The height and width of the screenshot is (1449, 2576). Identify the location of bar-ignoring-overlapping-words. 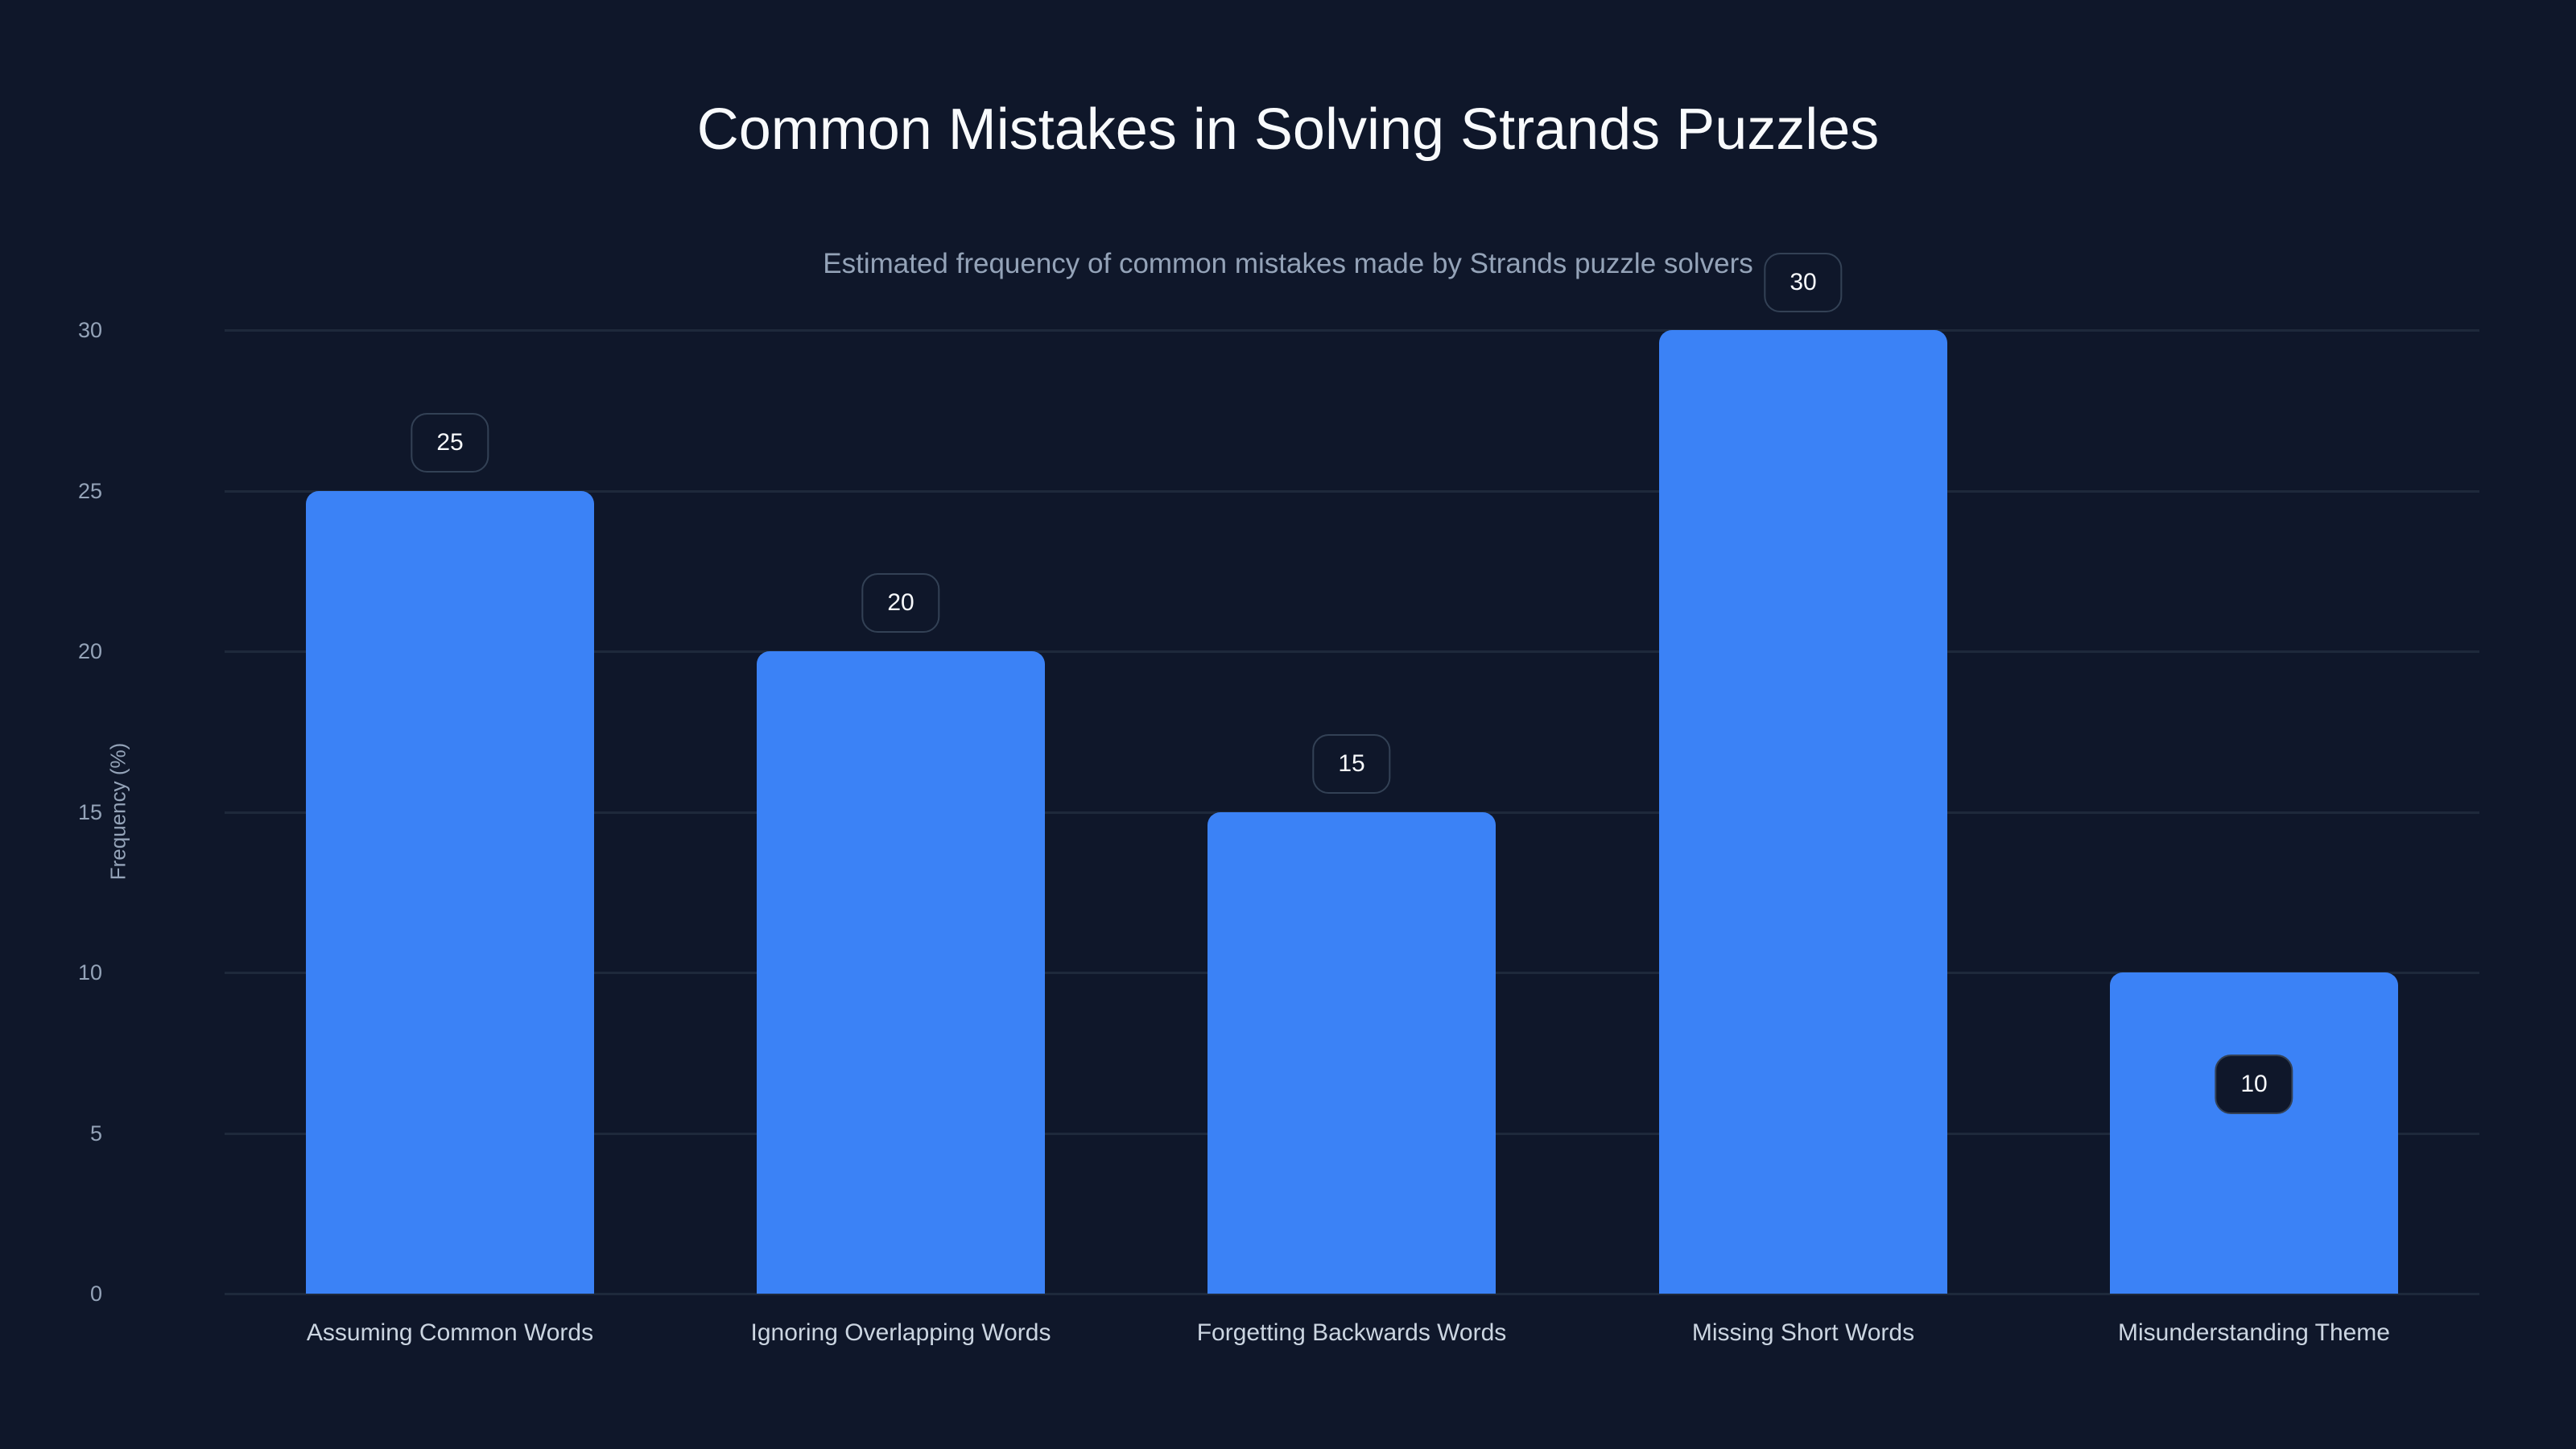
(901, 972).